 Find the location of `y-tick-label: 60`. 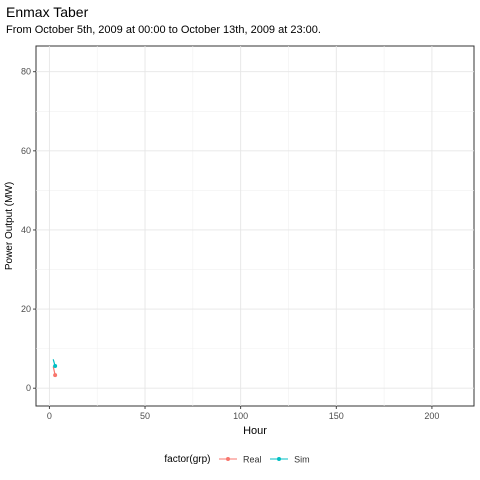

y-tick-label: 60 is located at coordinates (26, 151).